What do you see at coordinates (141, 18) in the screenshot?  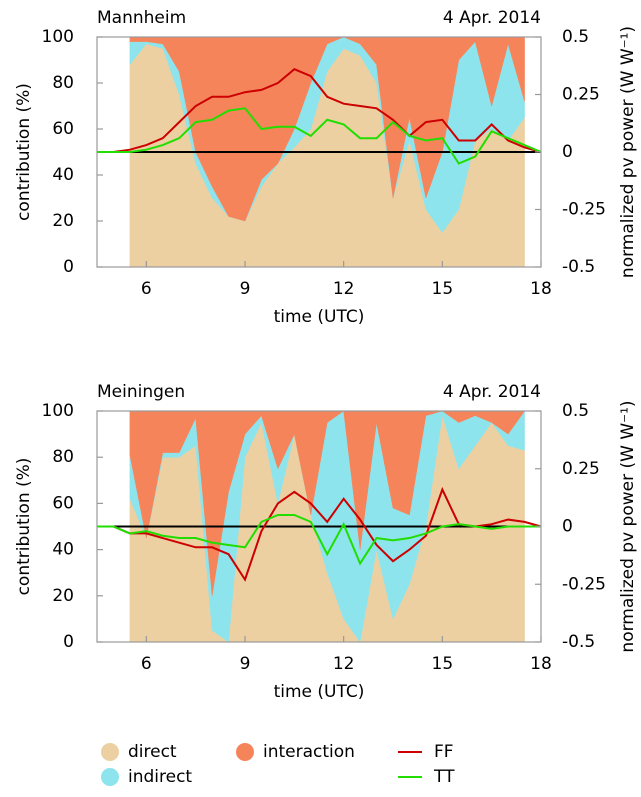 I see `chart-title: Mannheim` at bounding box center [141, 18].